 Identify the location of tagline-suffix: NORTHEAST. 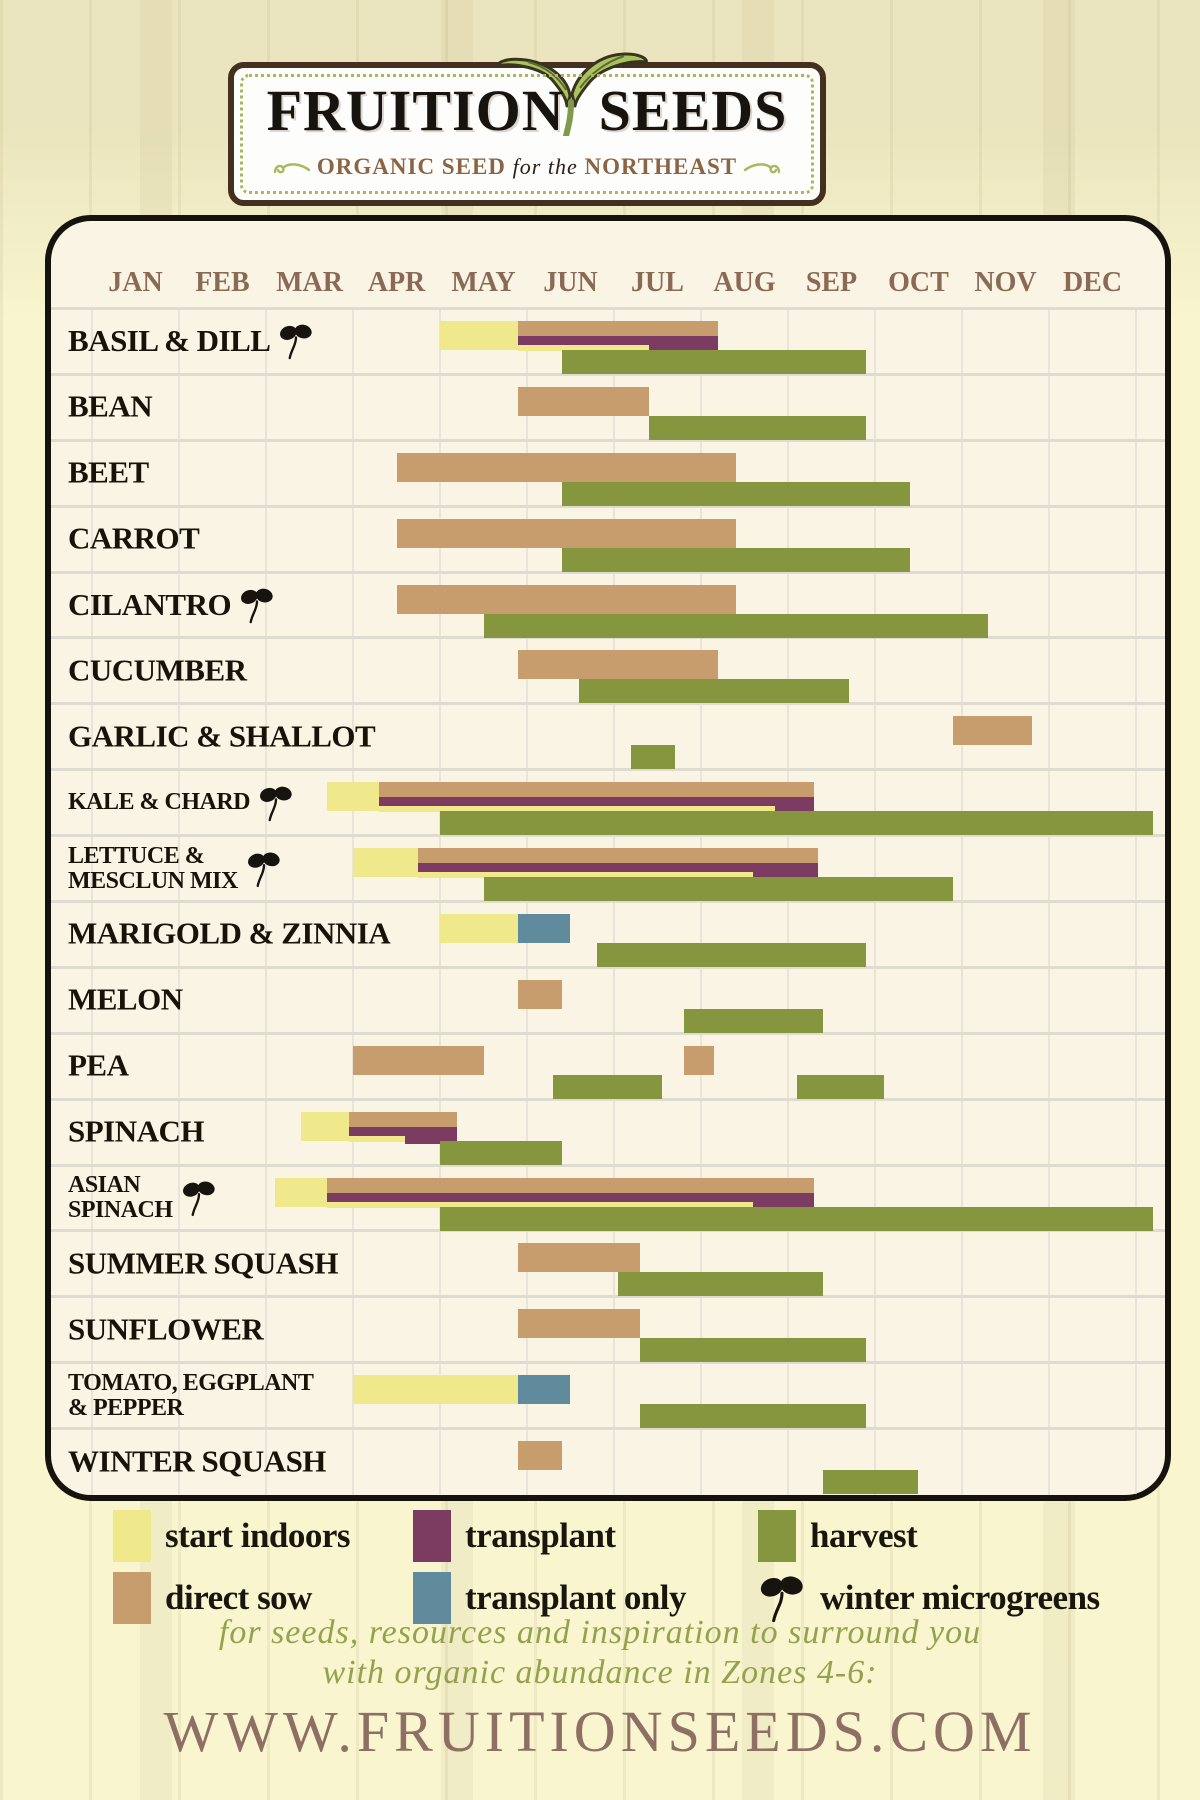
(661, 166).